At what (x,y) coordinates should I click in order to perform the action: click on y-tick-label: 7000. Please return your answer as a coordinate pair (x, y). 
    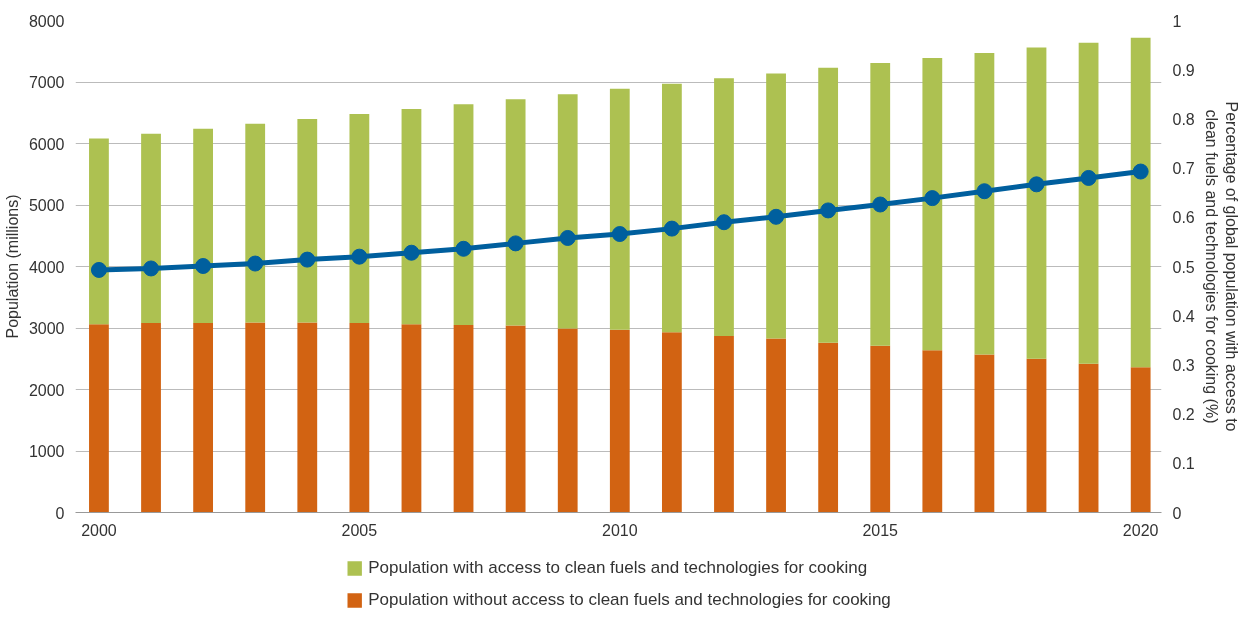
    Looking at the image, I should click on (46, 82).